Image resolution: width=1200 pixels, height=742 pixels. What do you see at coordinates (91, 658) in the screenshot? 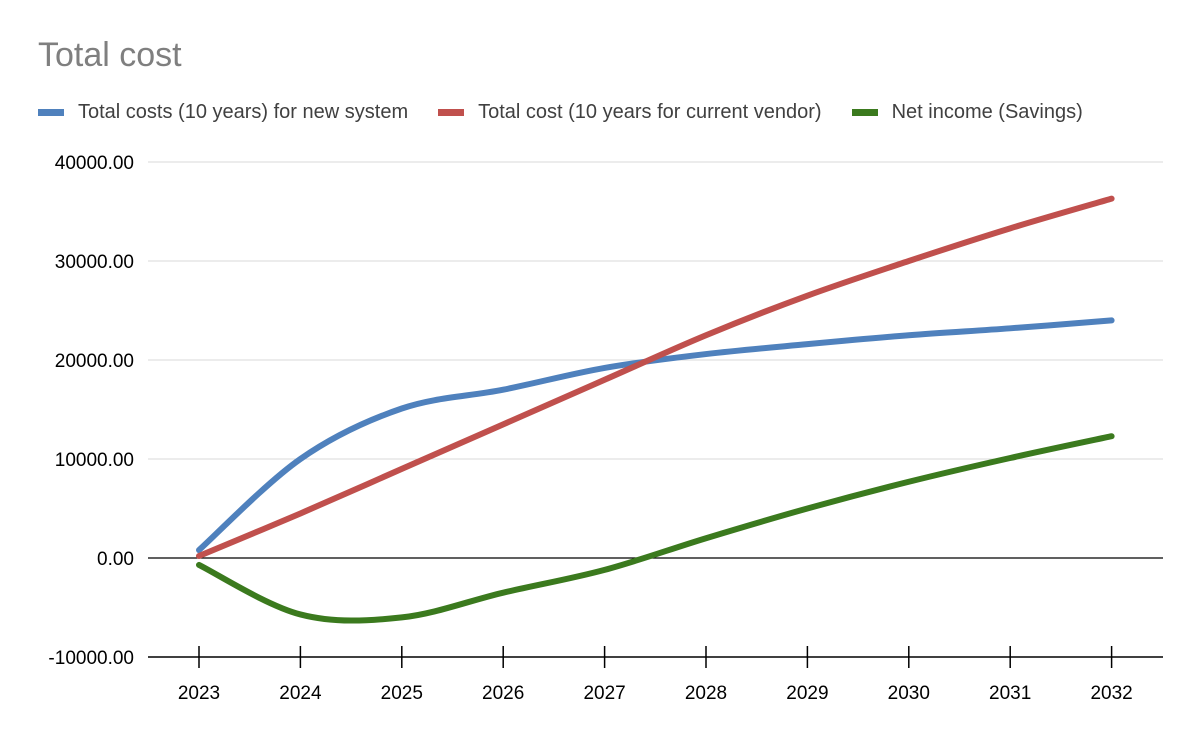
I see `y-tick-label: -10000.00` at bounding box center [91, 658].